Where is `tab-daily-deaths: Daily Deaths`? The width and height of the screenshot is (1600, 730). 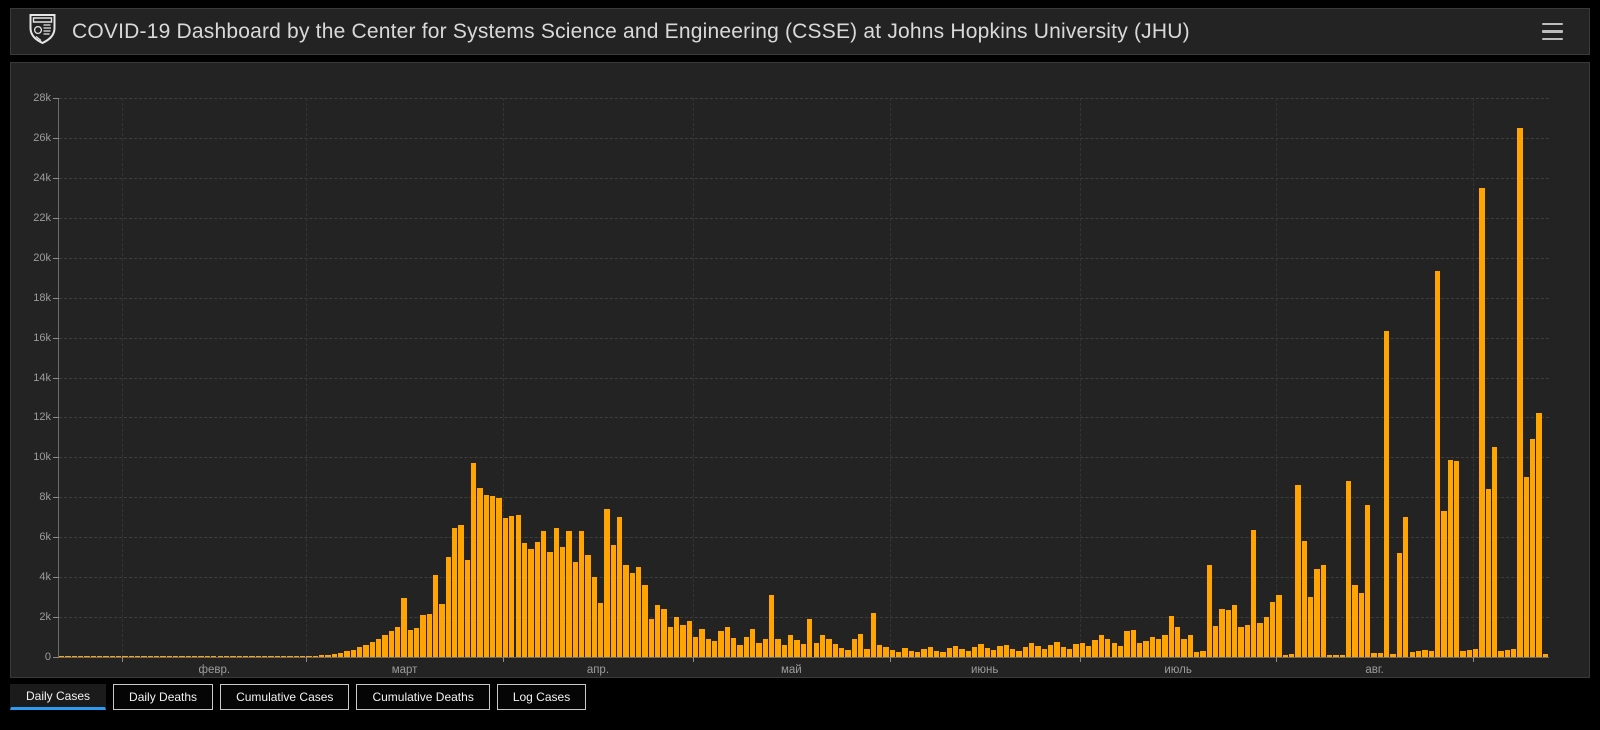
tab-daily-deaths: Daily Deaths is located at coordinates (163, 697).